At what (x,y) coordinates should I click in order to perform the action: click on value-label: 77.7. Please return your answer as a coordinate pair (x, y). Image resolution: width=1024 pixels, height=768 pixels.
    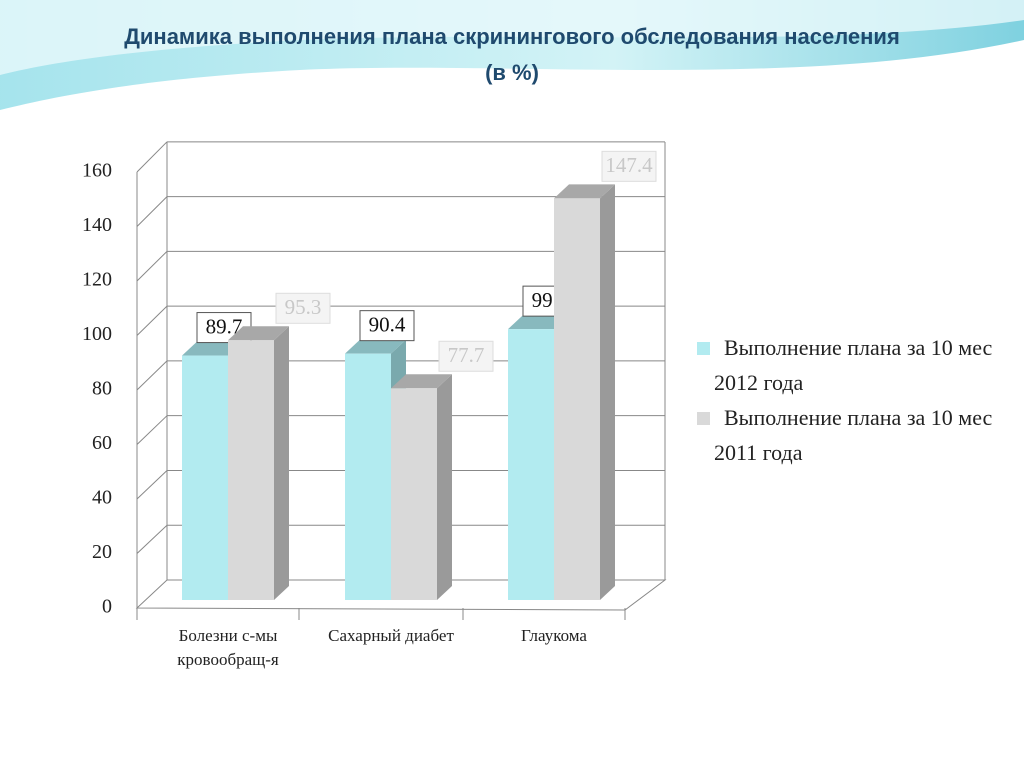
    Looking at the image, I should click on (466, 355).